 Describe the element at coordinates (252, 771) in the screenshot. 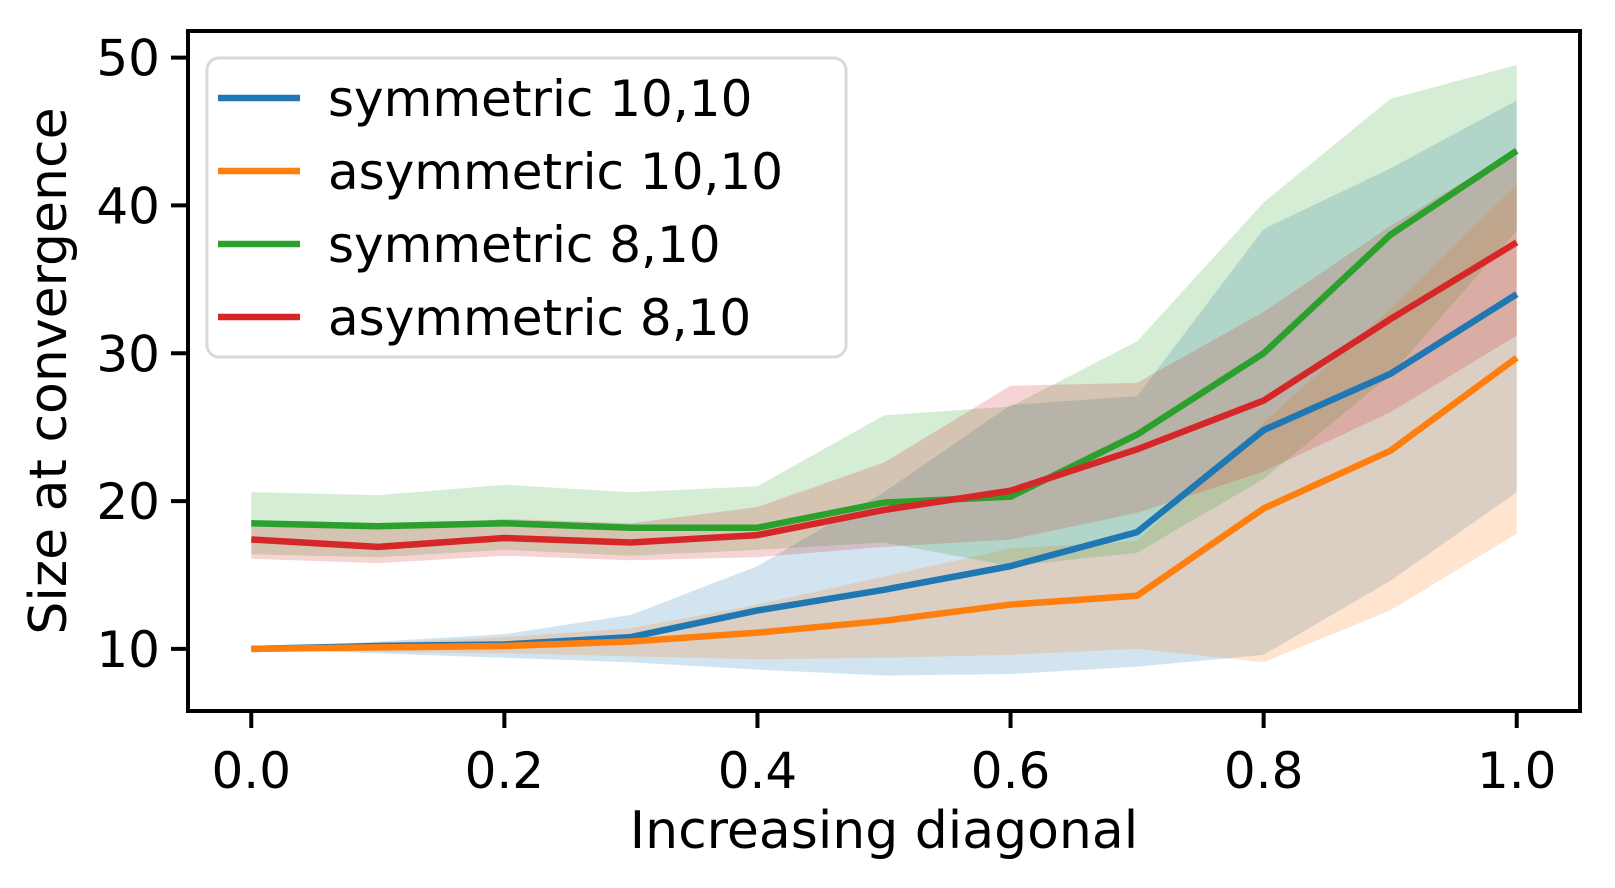

I see `x-tick-label: 0.0` at that location.